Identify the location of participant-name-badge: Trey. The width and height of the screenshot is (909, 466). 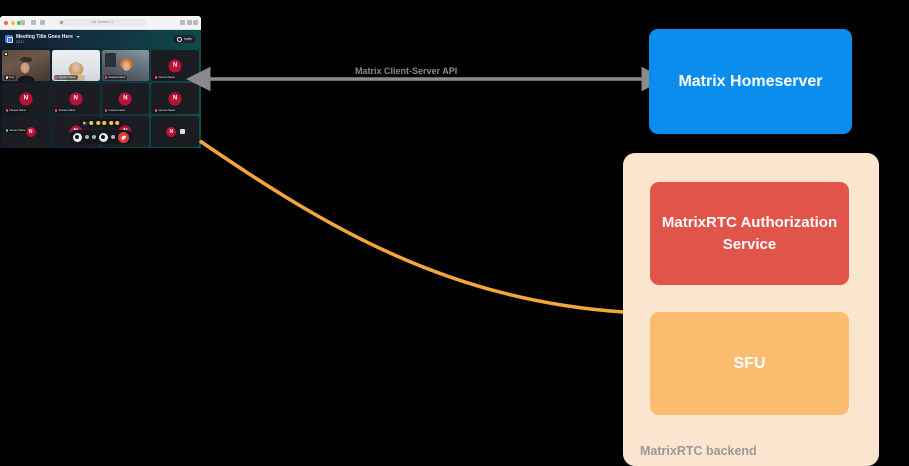
(10, 77).